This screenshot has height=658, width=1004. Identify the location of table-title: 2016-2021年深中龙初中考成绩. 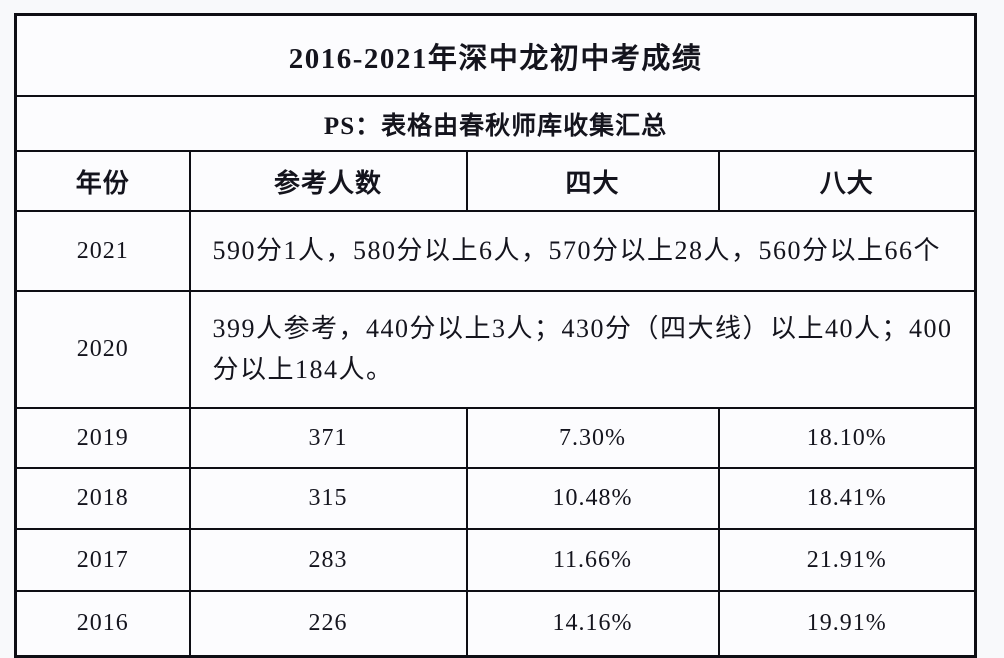
(495, 55).